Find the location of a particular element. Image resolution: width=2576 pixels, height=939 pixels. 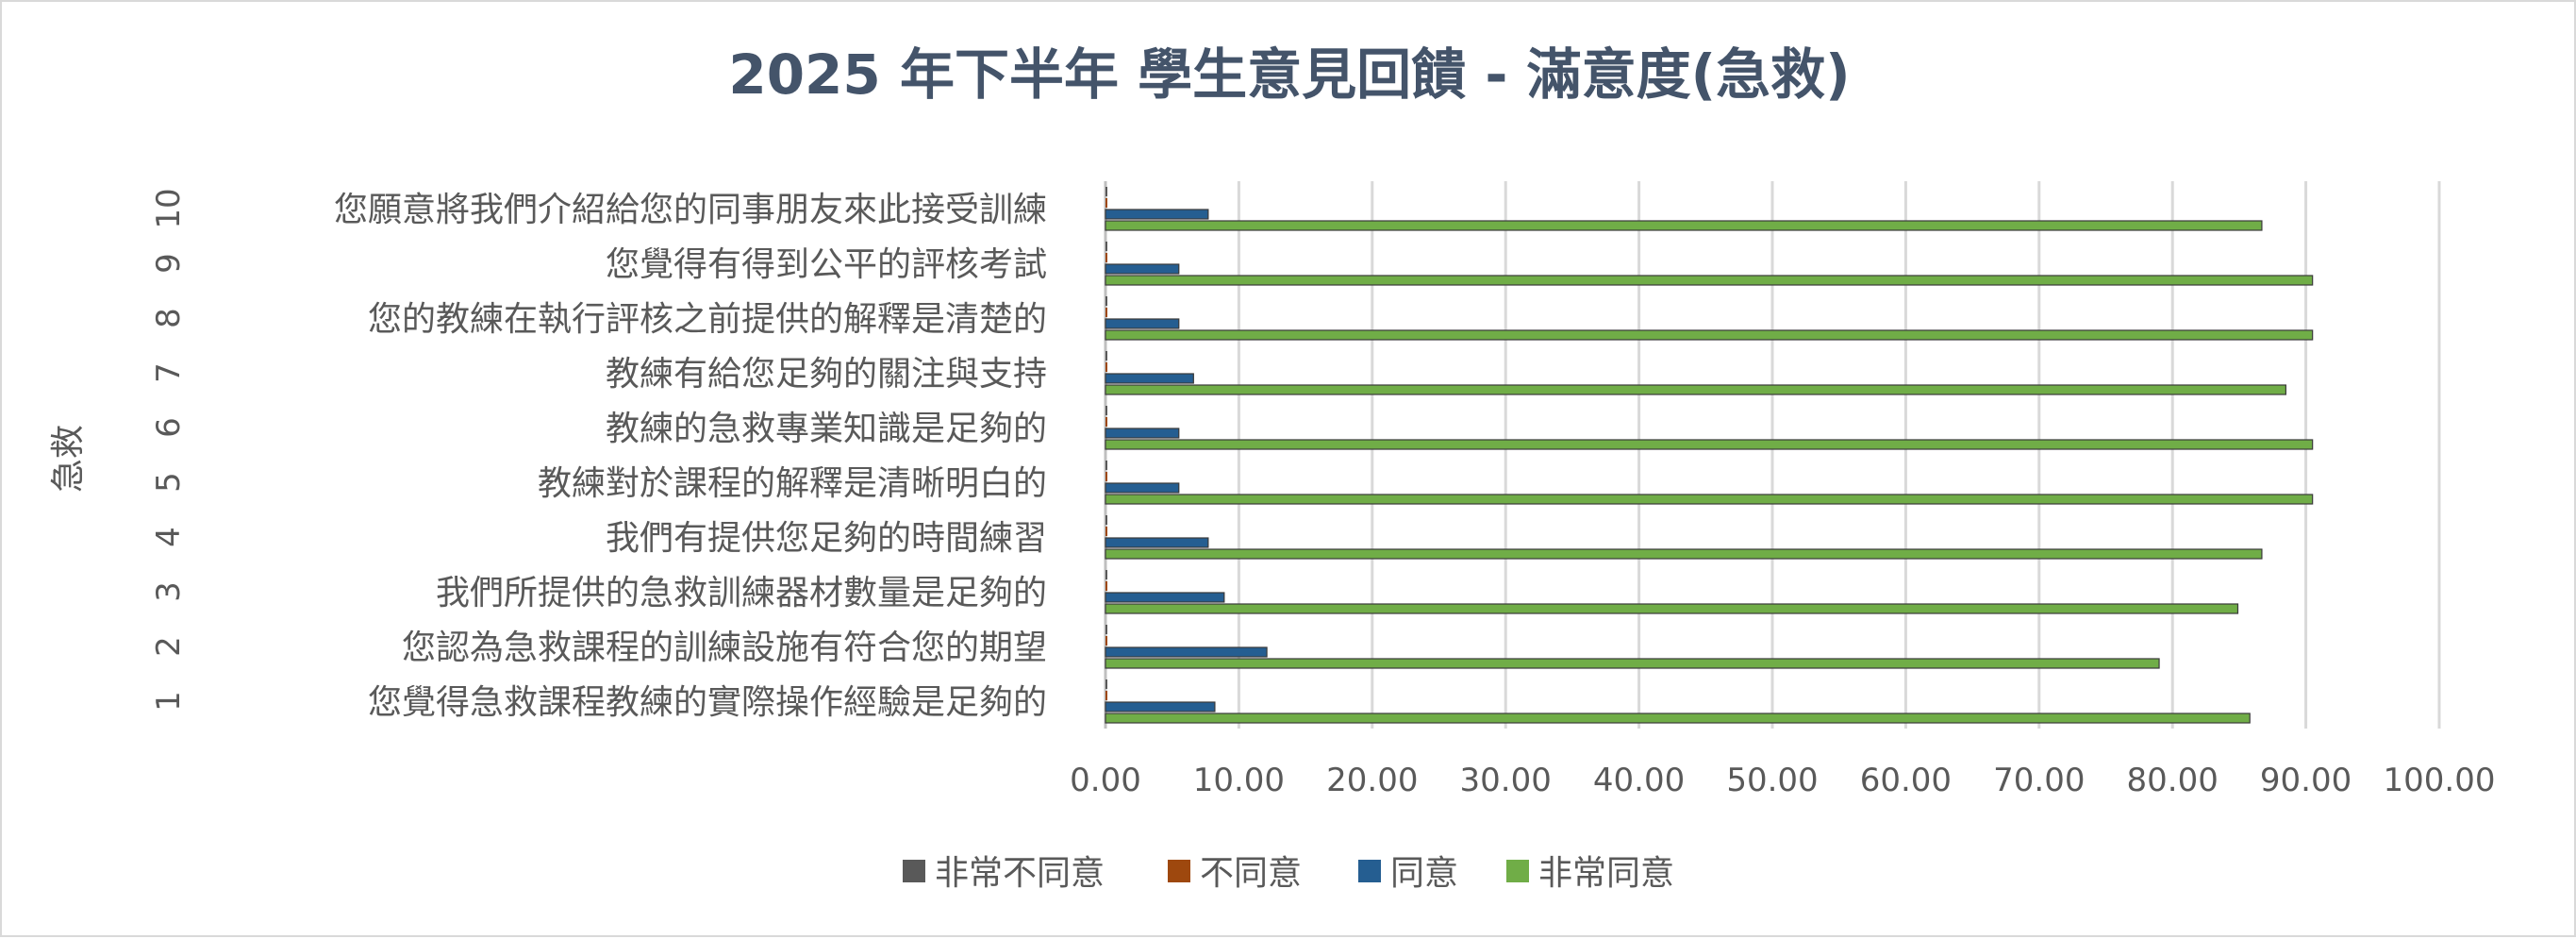

category-label: 我們有提供您足夠的時間練習 is located at coordinates (826, 538).